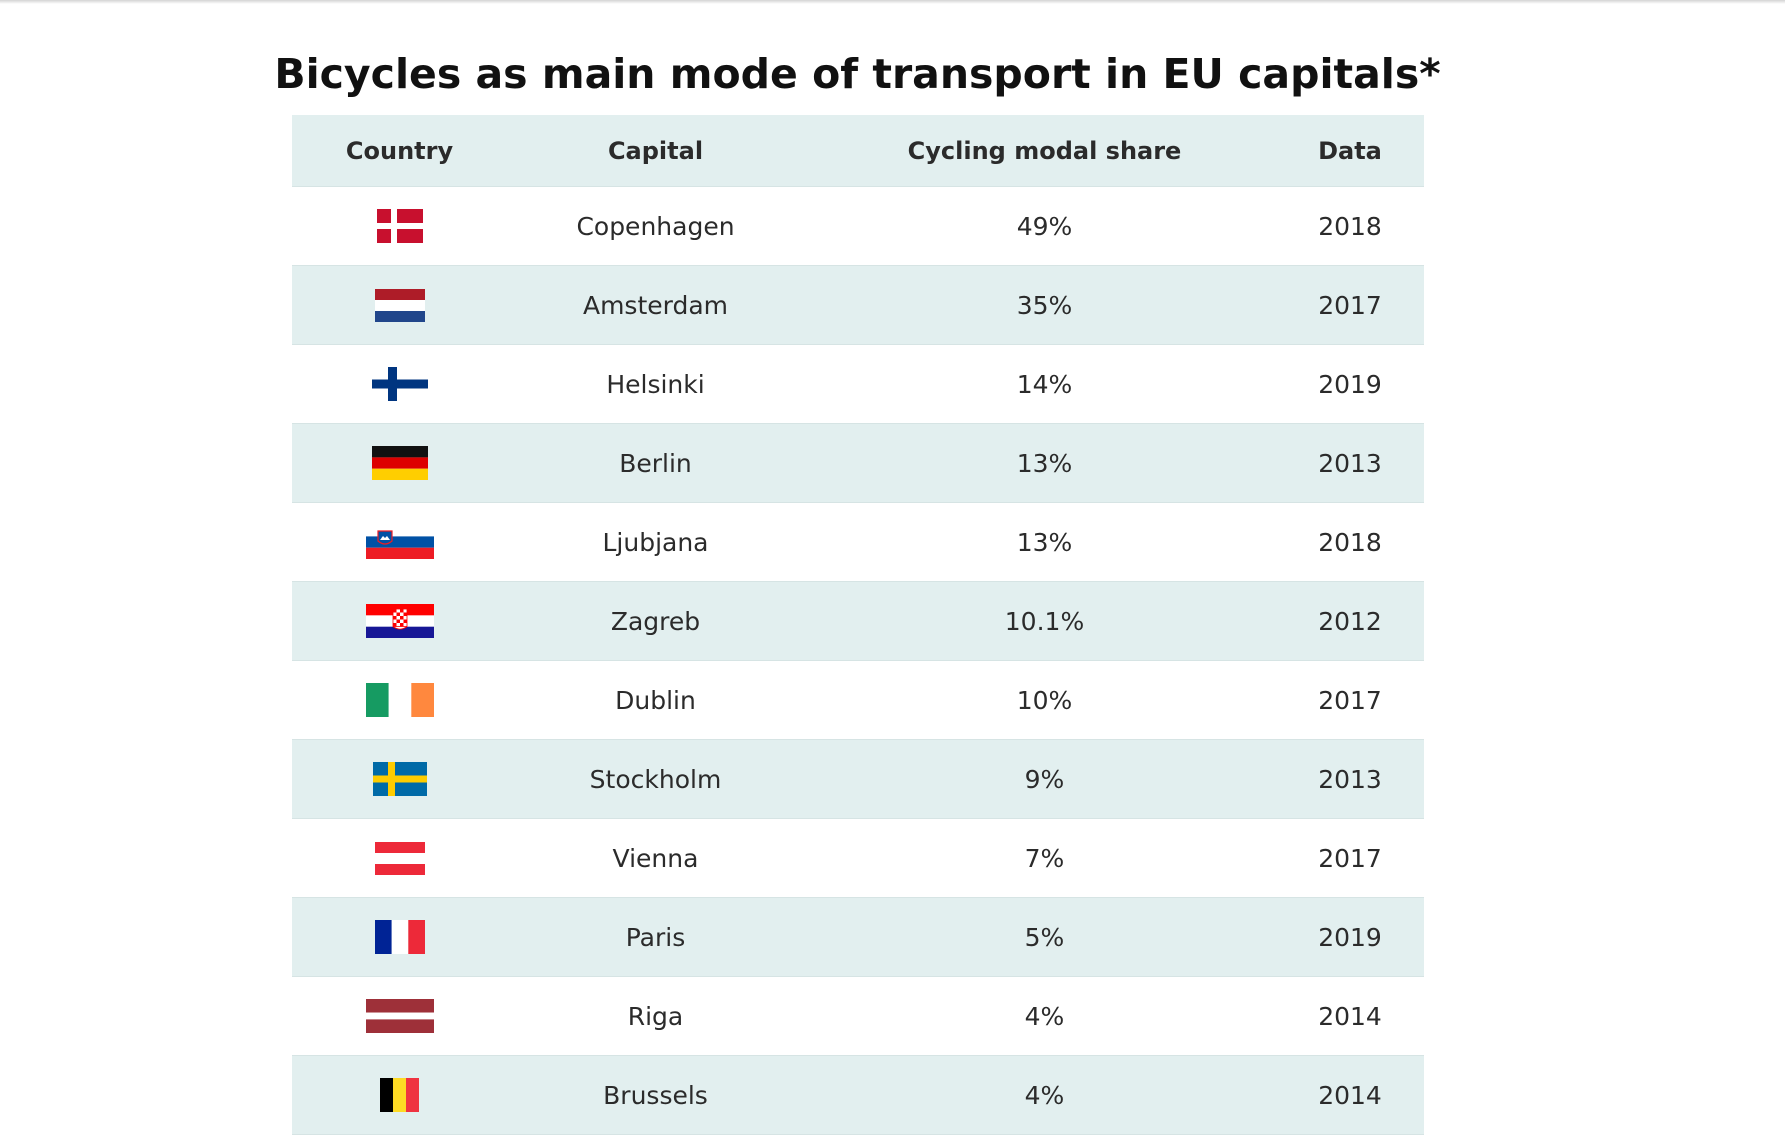 The image size is (1785, 1135). I want to click on germany-flag-icon, so click(399, 463).